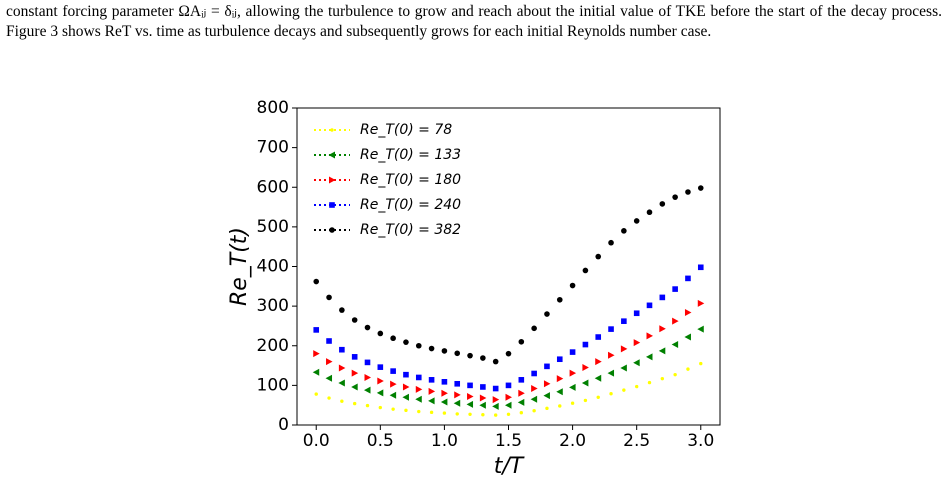  What do you see at coordinates (283, 425) in the screenshot?
I see `y-tick-label: 0` at bounding box center [283, 425].